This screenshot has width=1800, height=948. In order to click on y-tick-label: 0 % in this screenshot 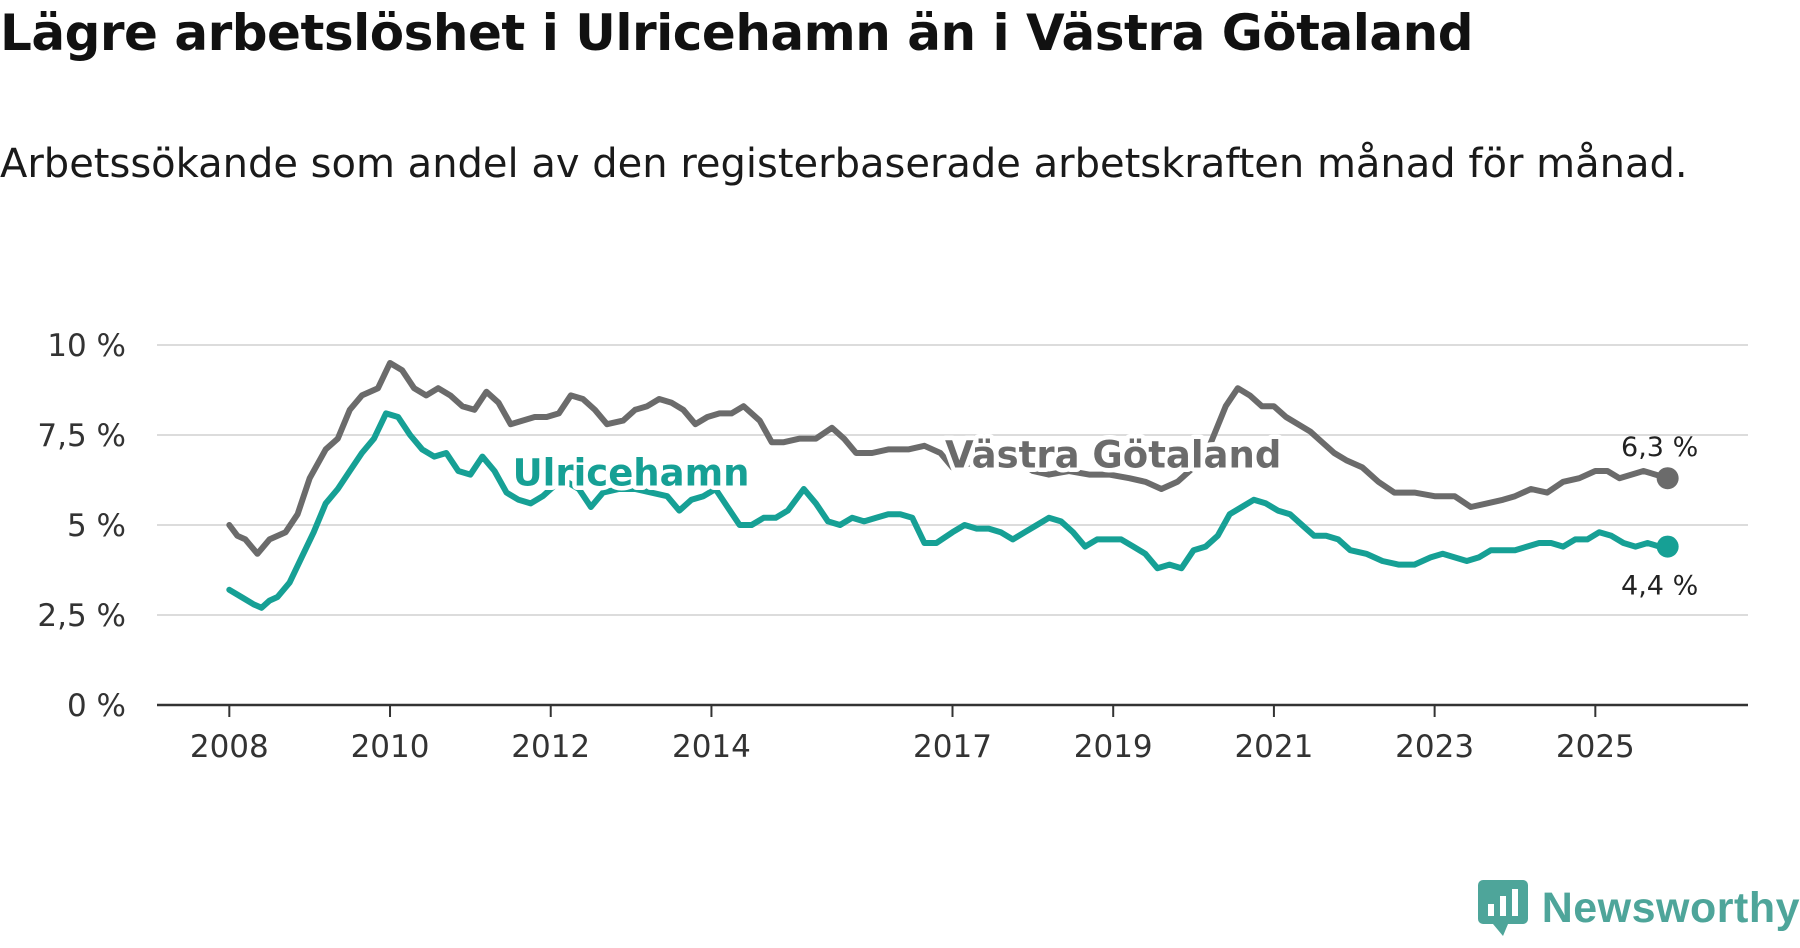, I will do `click(96, 706)`.